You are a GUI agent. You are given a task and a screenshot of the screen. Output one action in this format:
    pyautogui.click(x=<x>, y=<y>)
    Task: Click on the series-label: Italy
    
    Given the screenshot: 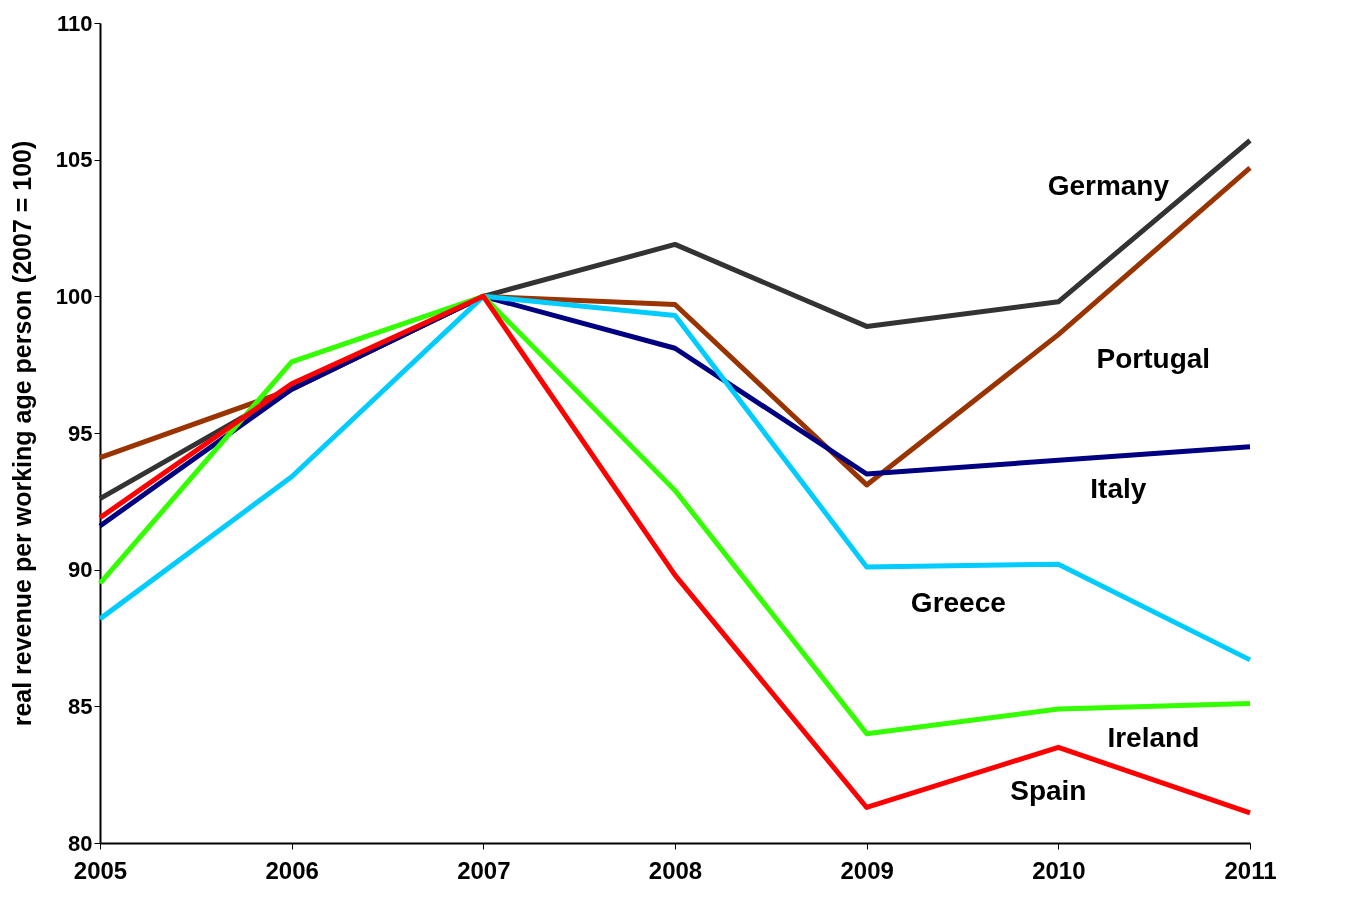 What is the action you would take?
    pyautogui.click(x=1118, y=489)
    